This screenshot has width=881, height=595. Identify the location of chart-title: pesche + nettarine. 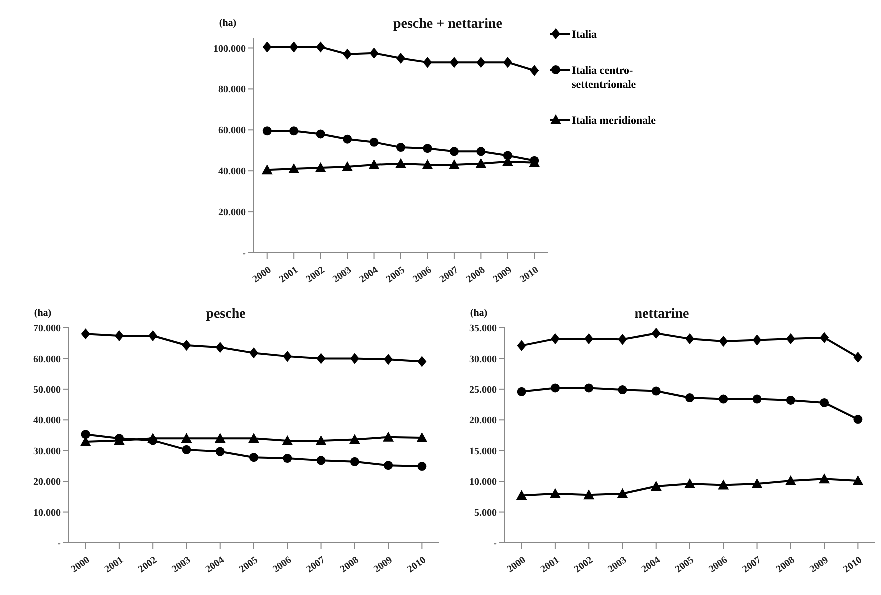
(448, 24).